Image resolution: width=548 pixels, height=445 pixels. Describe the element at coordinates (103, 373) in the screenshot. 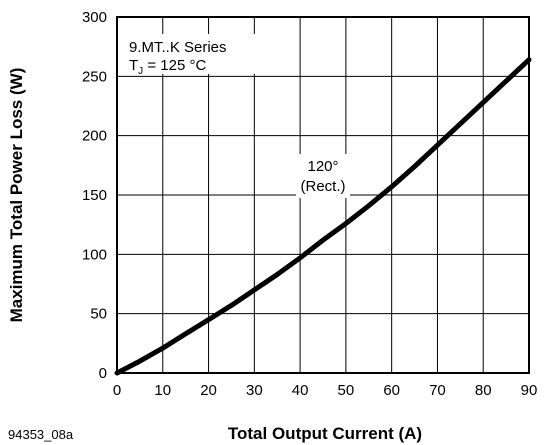

I see `y-tick-label: 0` at that location.